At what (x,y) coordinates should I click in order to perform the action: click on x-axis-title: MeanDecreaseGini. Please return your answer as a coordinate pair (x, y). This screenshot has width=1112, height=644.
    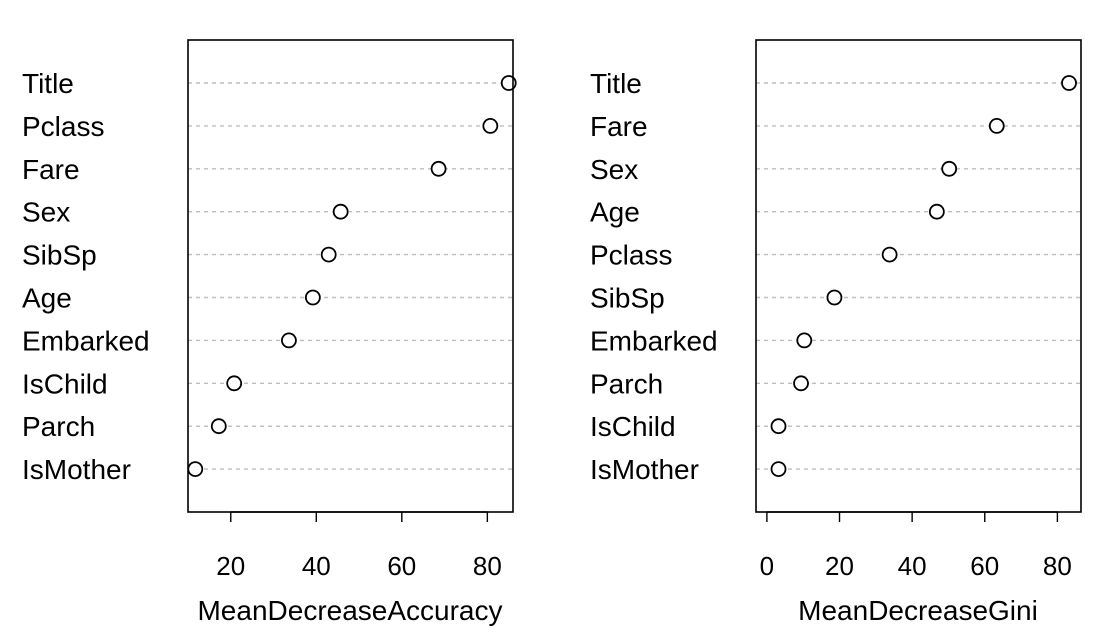
    Looking at the image, I should click on (918, 610).